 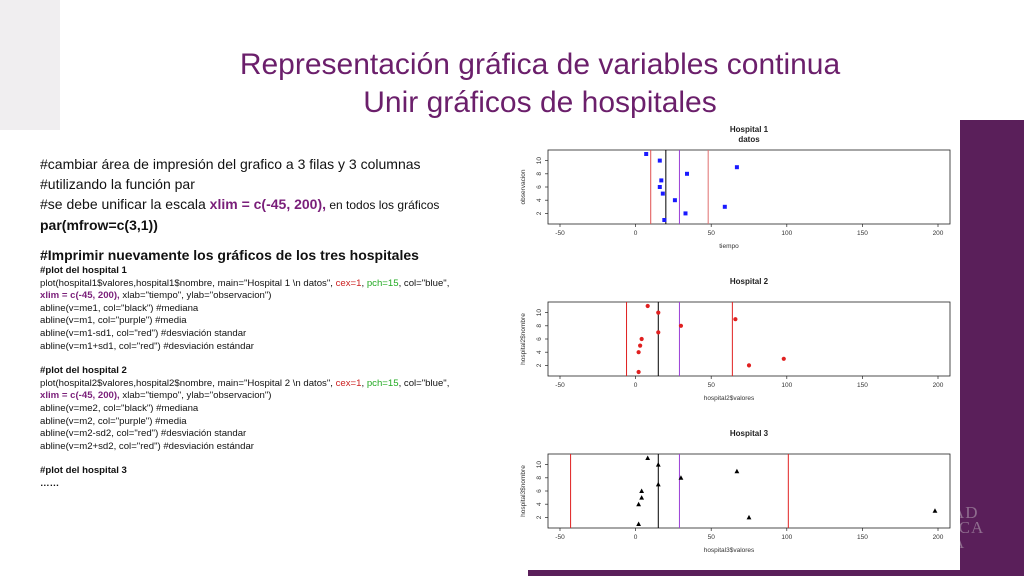 What do you see at coordinates (119, 308) in the screenshot?
I see `code-abline: abline(v=me1, col="black") #mediana` at bounding box center [119, 308].